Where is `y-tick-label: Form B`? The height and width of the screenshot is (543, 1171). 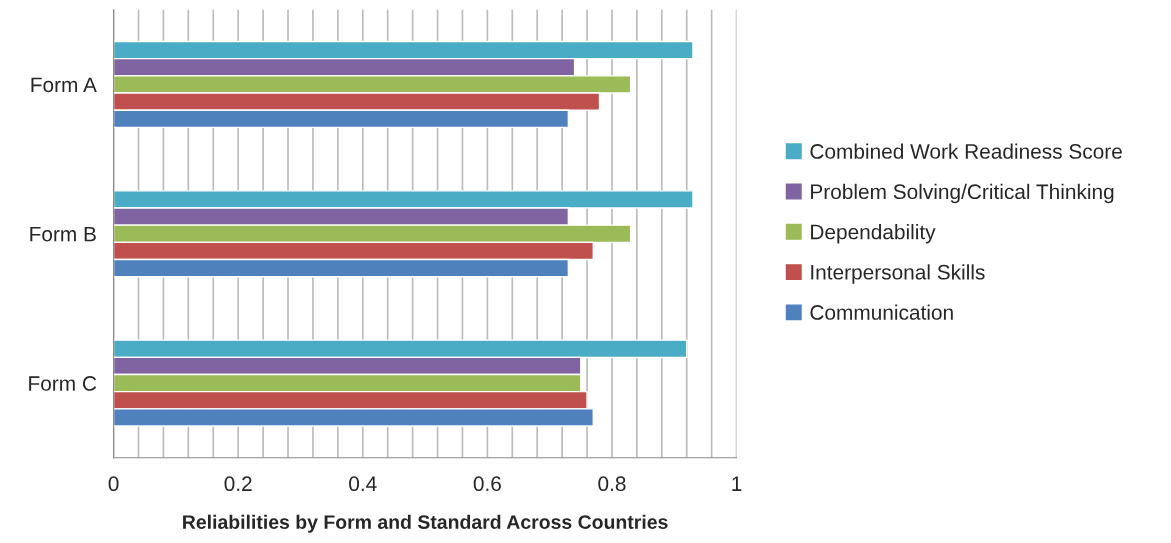 y-tick-label: Form B is located at coordinates (63, 234).